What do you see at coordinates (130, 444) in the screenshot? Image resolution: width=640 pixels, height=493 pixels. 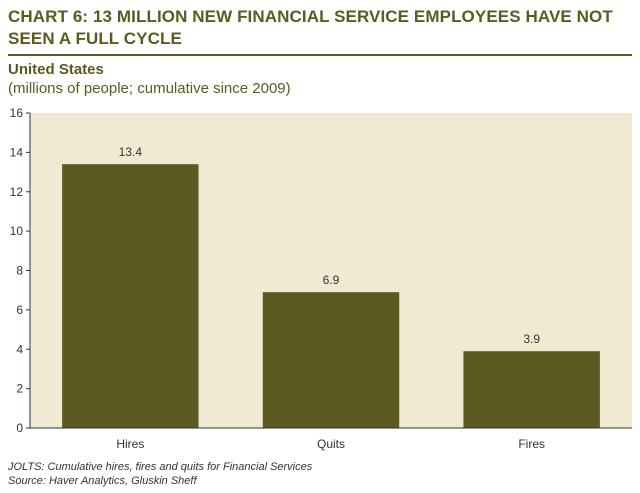 I see `x-tick-label-hires: Hires` at bounding box center [130, 444].